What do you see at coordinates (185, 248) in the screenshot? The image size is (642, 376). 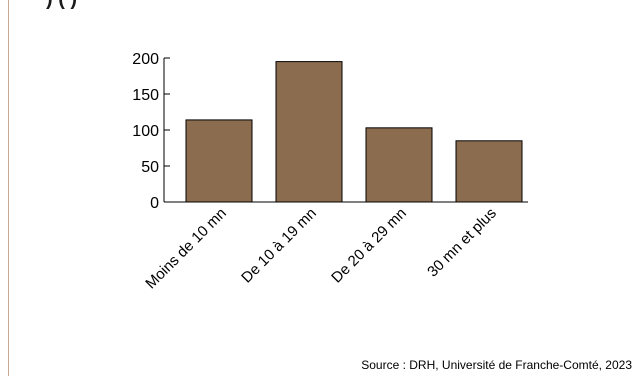 I see `x-tick-label: Moins de 10 mn` at bounding box center [185, 248].